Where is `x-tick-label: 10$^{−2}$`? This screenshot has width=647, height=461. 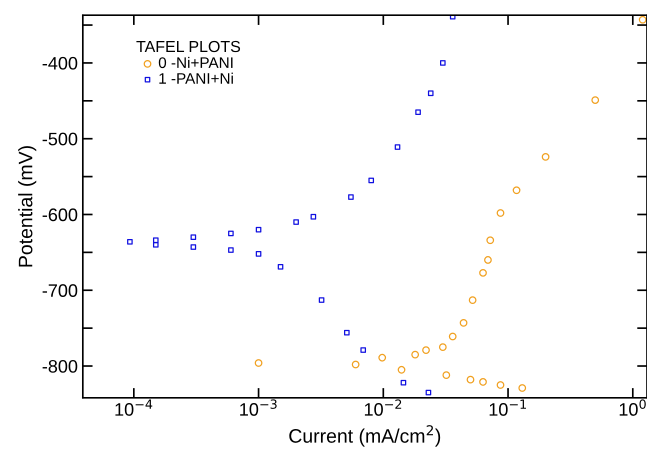
x-tick-label: 10$^{−2}$ is located at coordinates (383, 407).